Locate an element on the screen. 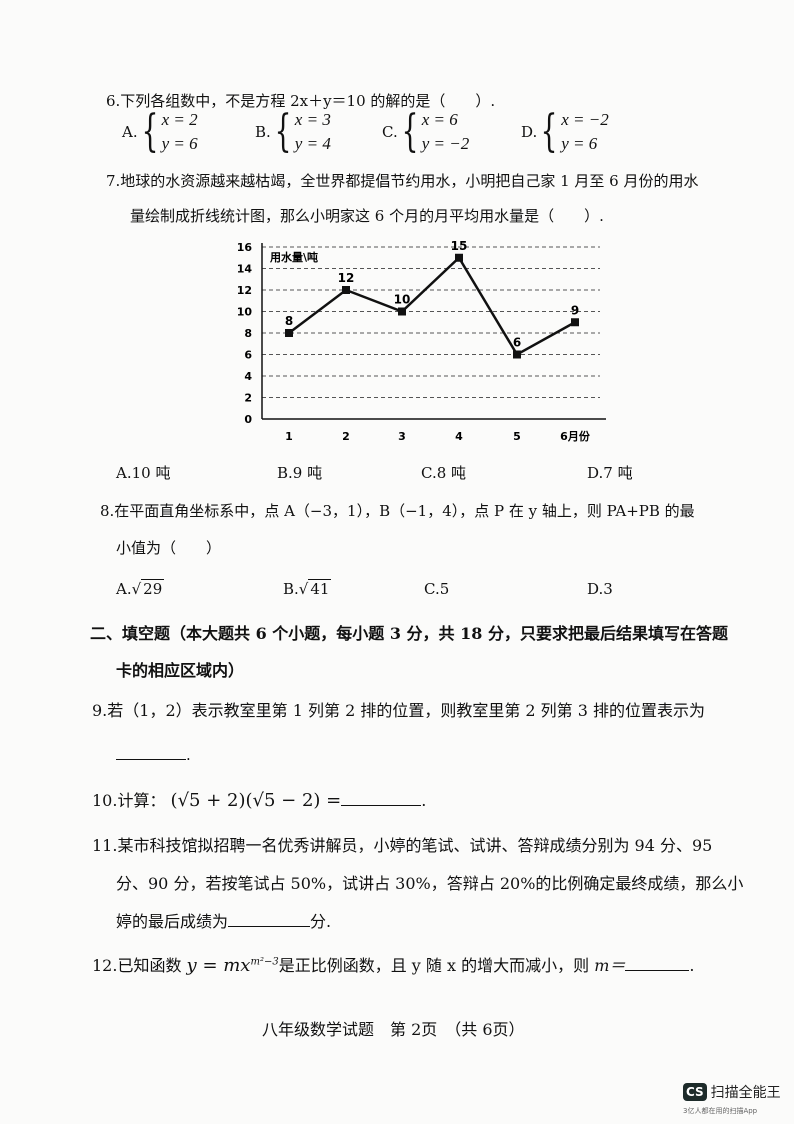 The image size is (794, 1124). data-label: 12 is located at coordinates (346, 278).